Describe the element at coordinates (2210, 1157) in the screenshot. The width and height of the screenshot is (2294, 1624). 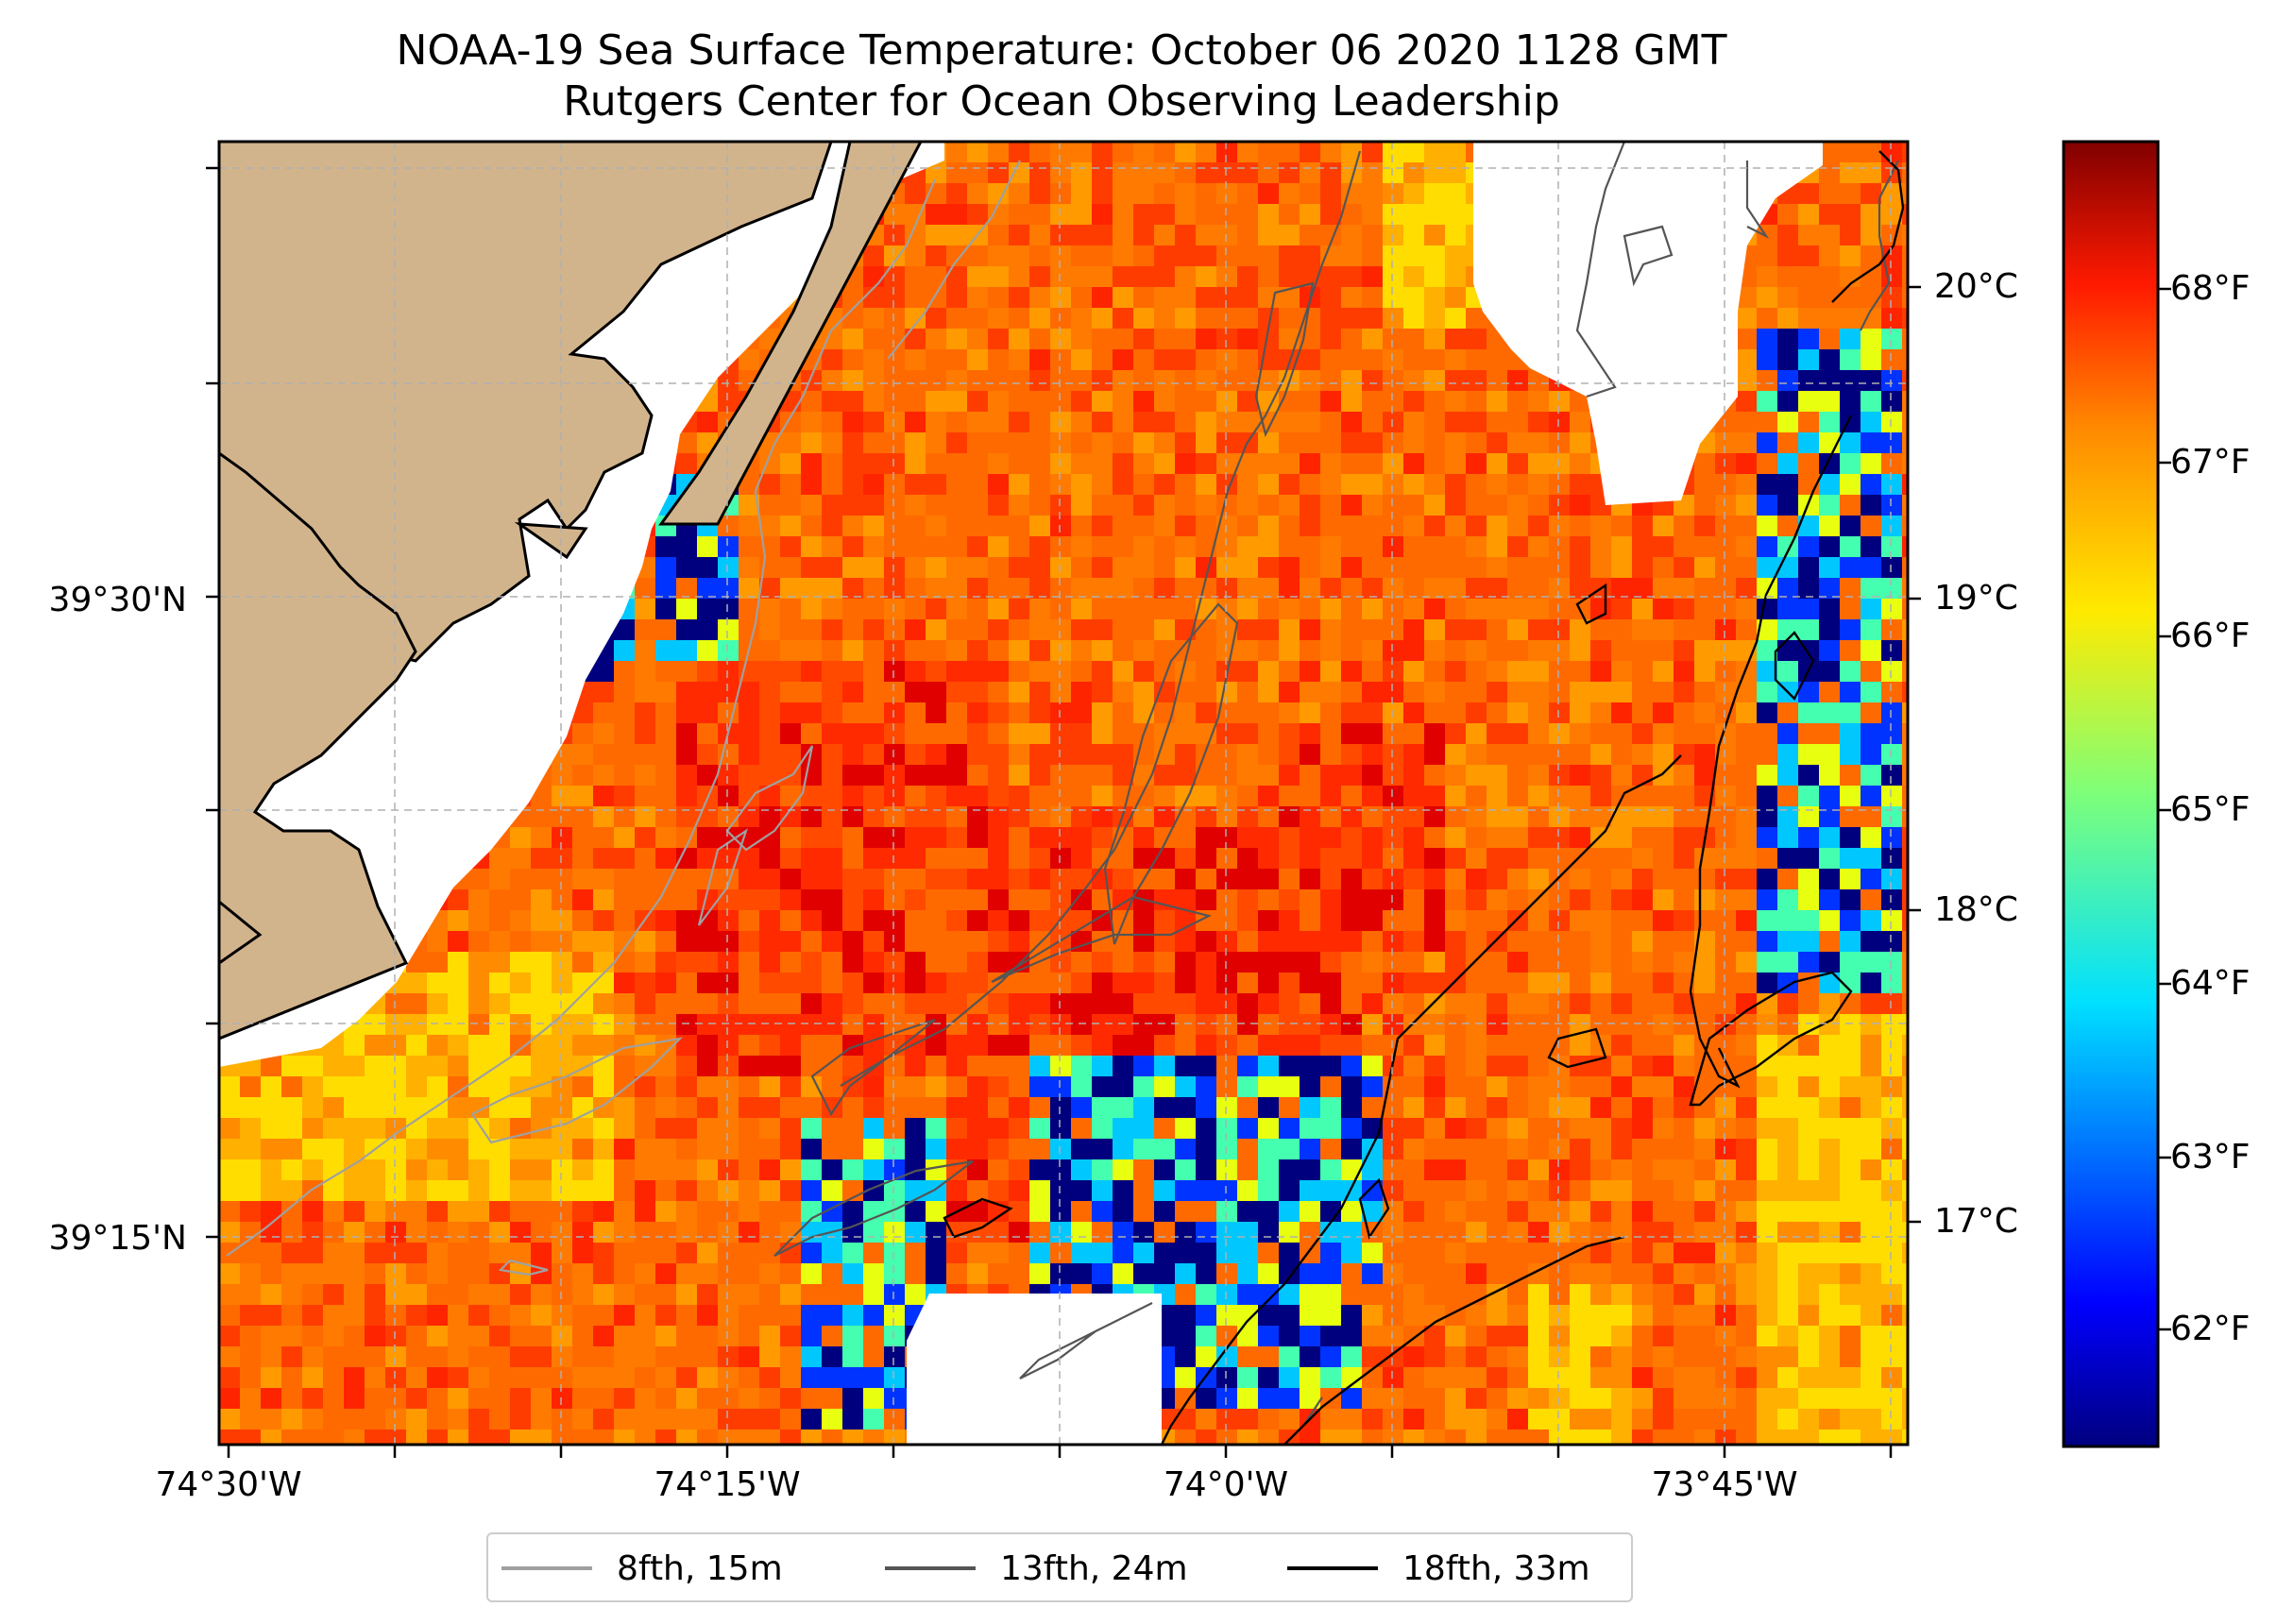
I see `fahrenheit-label-63: 63°F` at that location.